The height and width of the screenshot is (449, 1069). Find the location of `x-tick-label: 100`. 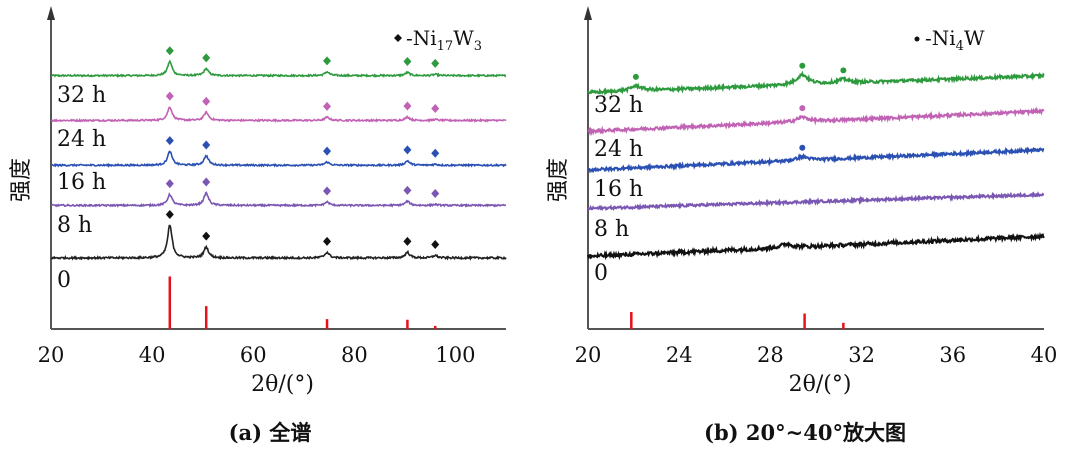

x-tick-label: 100 is located at coordinates (455, 355).